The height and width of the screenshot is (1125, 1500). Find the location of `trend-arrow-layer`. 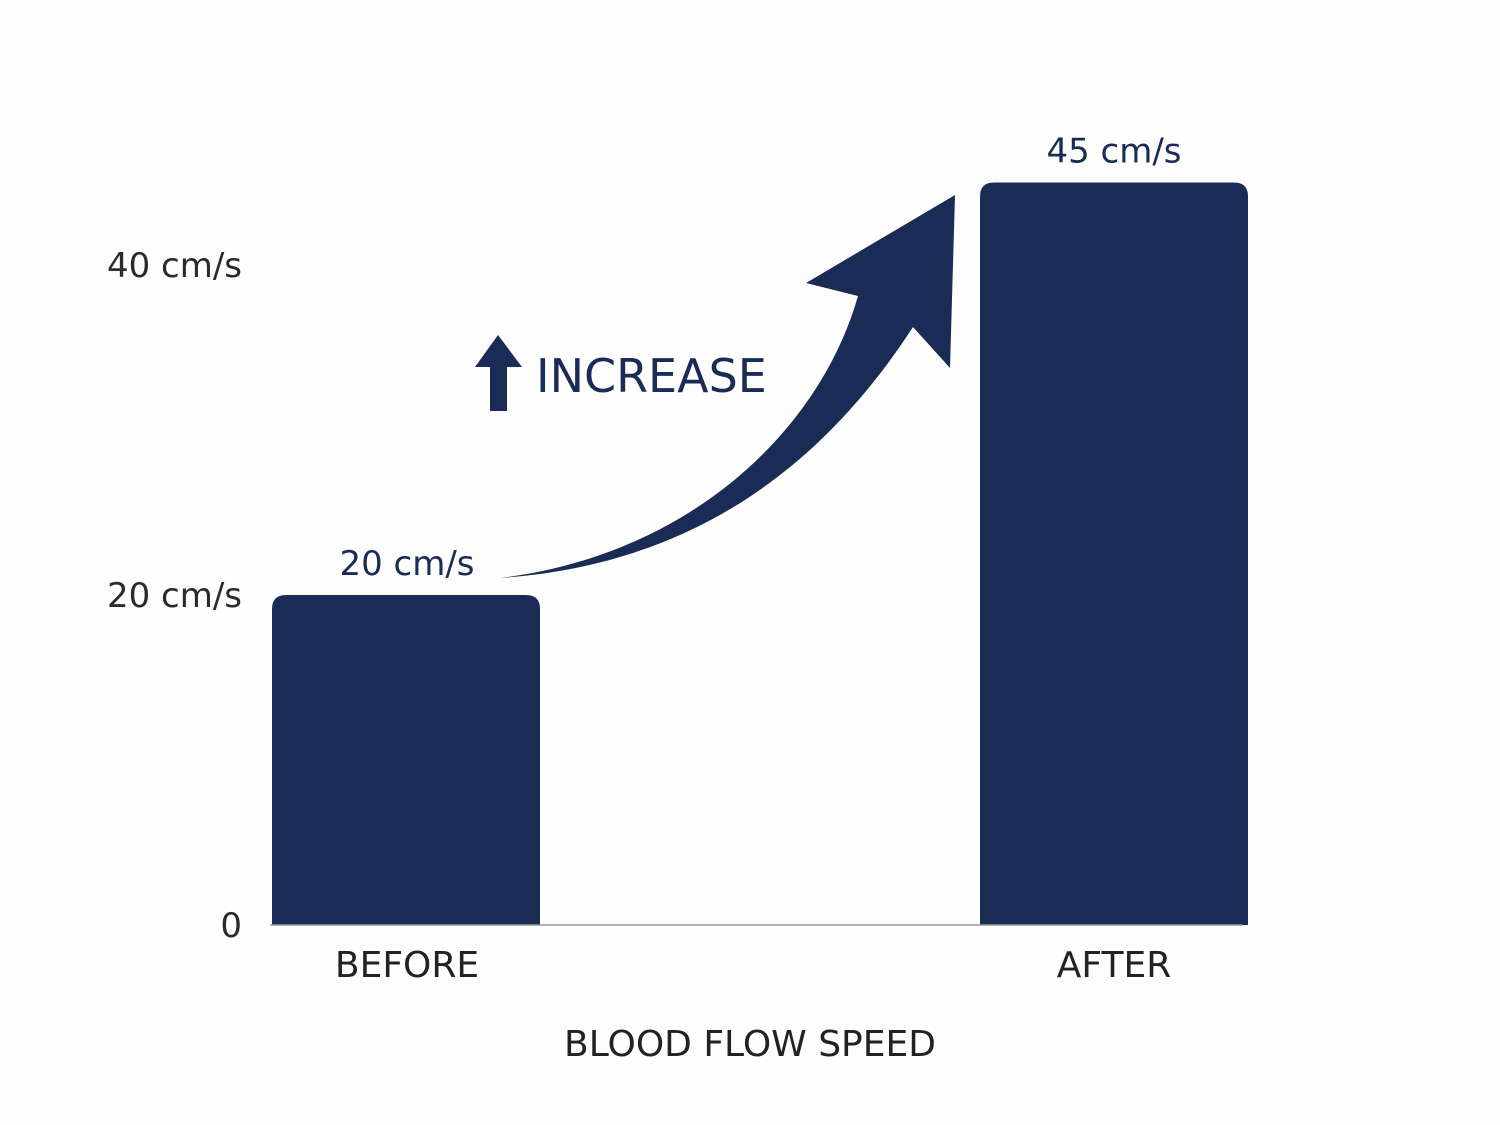

trend-arrow-layer is located at coordinates (727, 386).